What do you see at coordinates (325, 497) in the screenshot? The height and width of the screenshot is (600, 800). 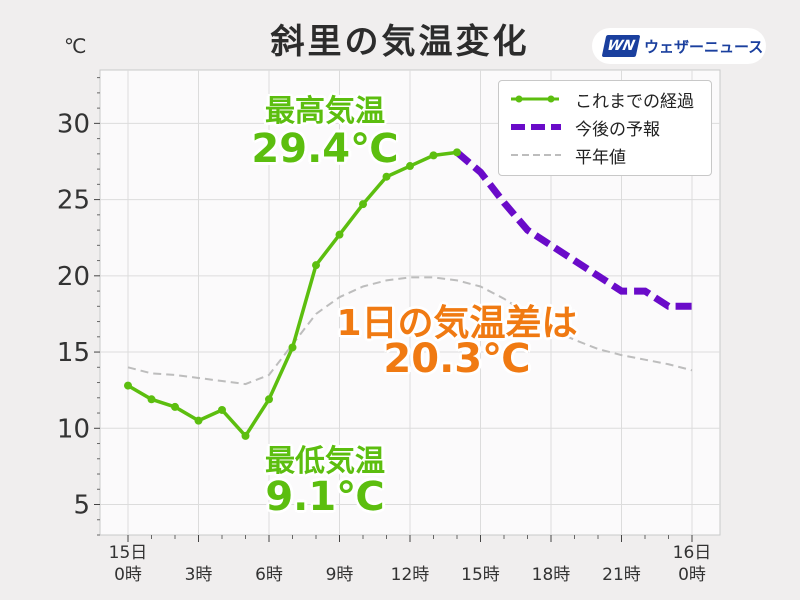 I see `min-temp-value: 9.1℃` at bounding box center [325, 497].